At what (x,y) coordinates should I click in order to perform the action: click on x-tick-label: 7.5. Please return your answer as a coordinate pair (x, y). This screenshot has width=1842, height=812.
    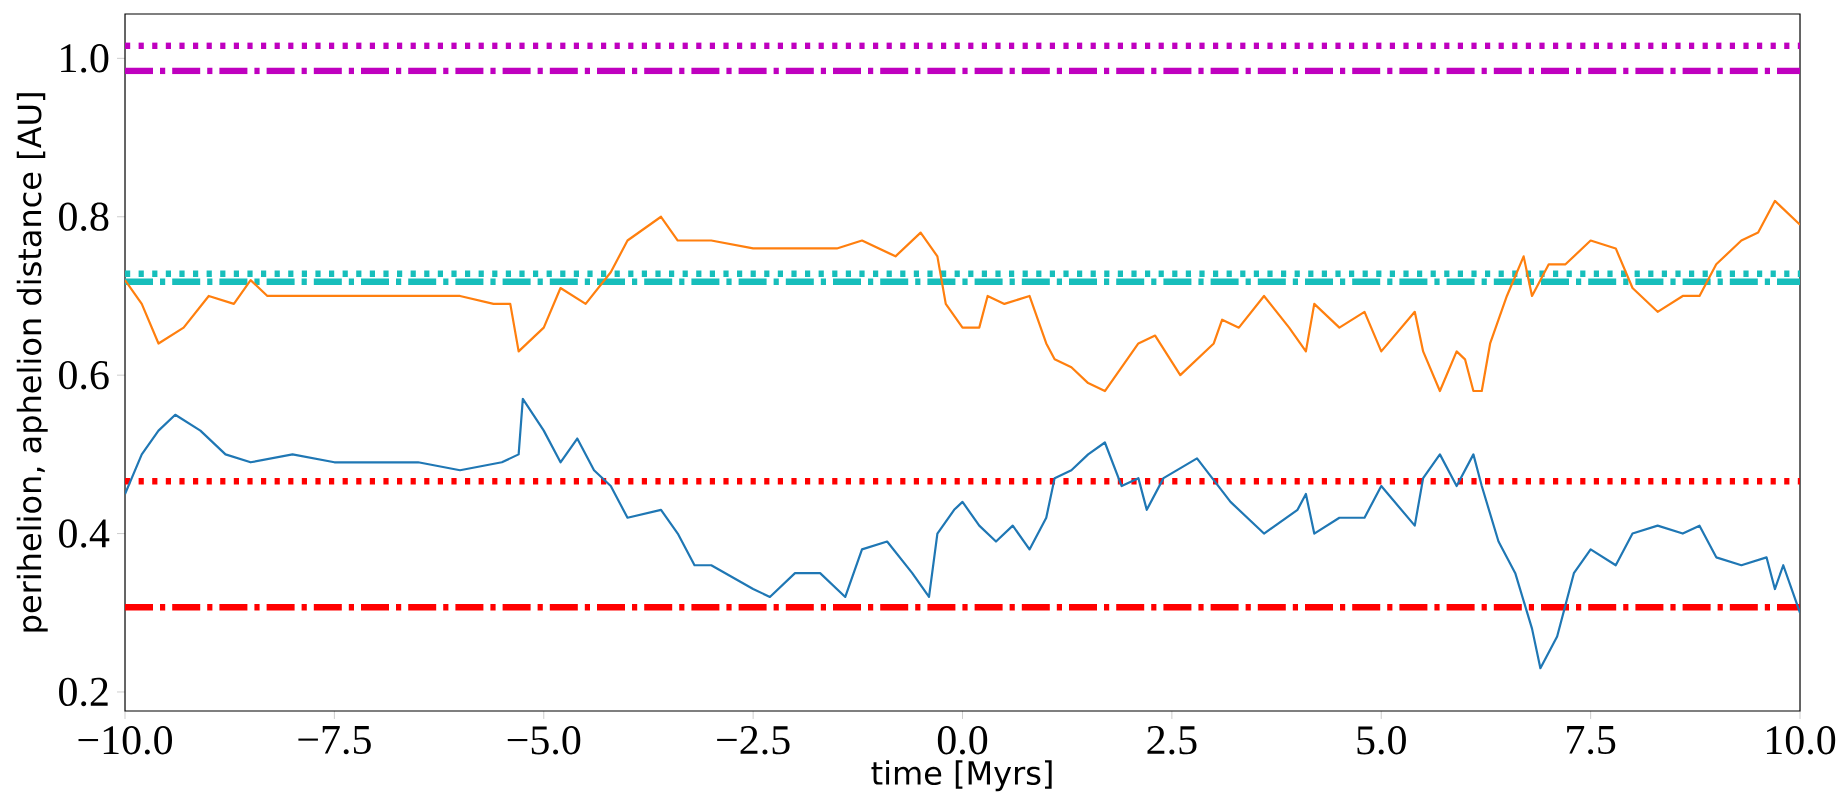
    Looking at the image, I should click on (1591, 740).